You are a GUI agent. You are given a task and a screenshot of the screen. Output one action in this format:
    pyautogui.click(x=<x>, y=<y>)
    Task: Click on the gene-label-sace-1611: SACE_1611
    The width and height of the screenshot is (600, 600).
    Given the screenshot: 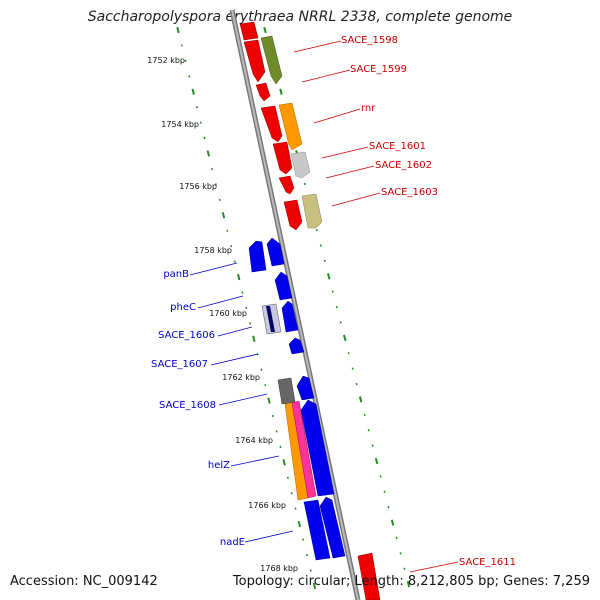 What is the action you would take?
    pyautogui.click(x=487, y=562)
    